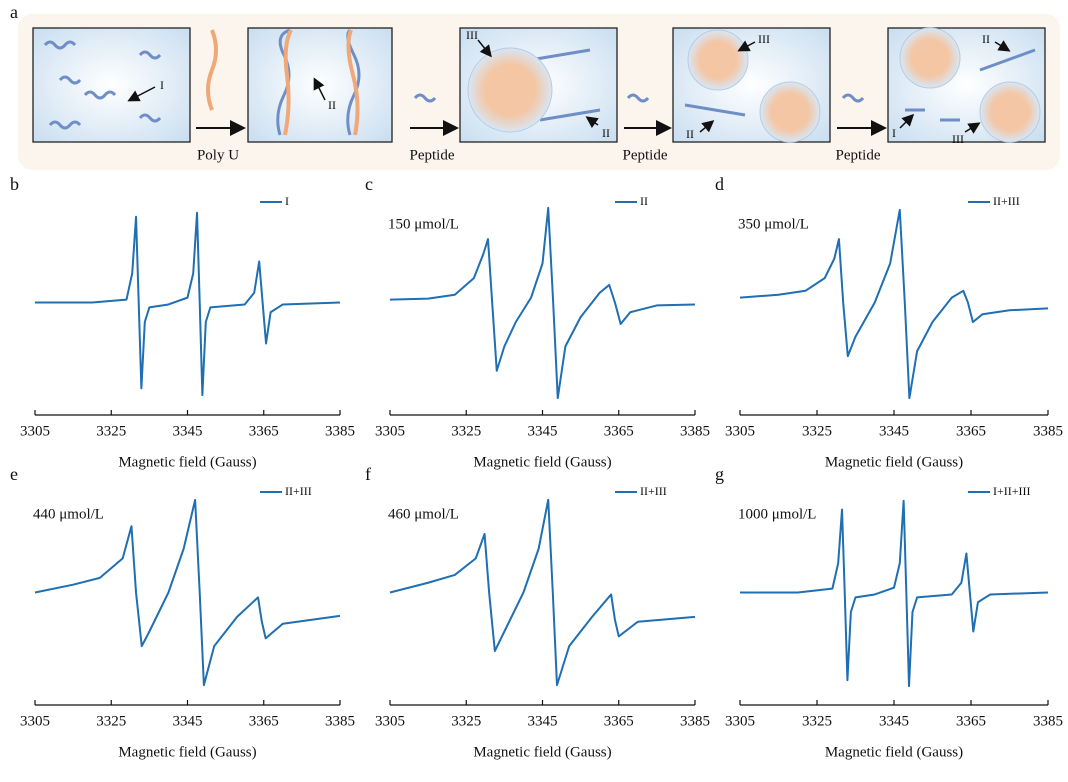 The width and height of the screenshot is (1068, 782). Describe the element at coordinates (14, 12) in the screenshot. I see `panel-letter: a` at that location.